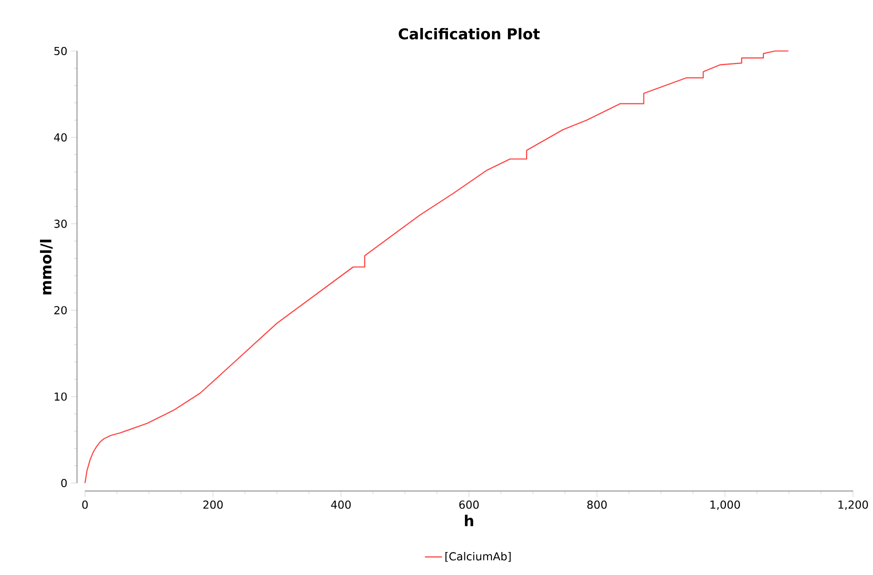 The image size is (873, 575). Describe the element at coordinates (60, 310) in the screenshot. I see `y-tick-label: 20` at that location.